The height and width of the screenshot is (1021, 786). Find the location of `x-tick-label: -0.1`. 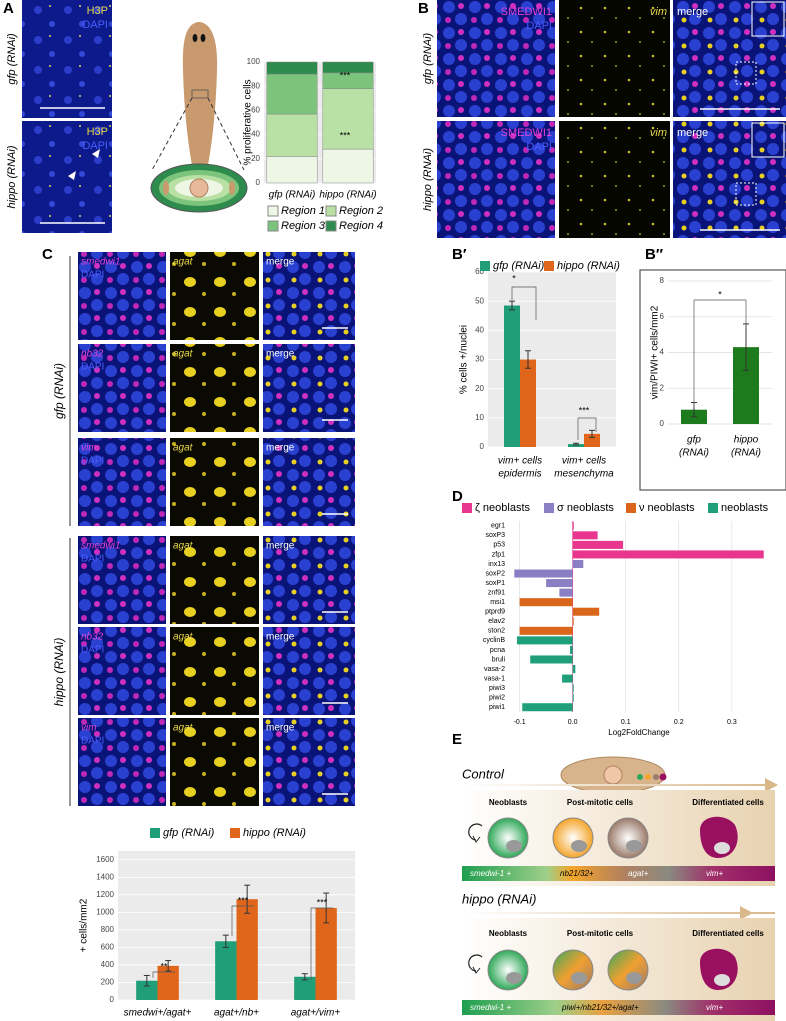

x-tick-label: -0.1 is located at coordinates (520, 722).